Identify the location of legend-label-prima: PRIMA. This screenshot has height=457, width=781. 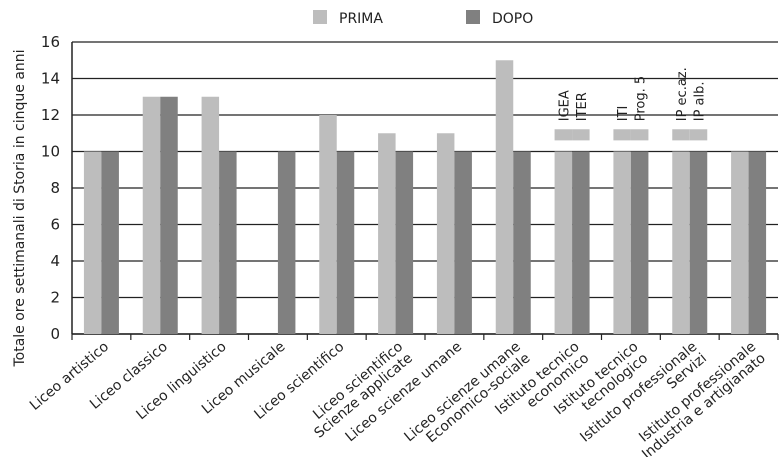
(361, 19).